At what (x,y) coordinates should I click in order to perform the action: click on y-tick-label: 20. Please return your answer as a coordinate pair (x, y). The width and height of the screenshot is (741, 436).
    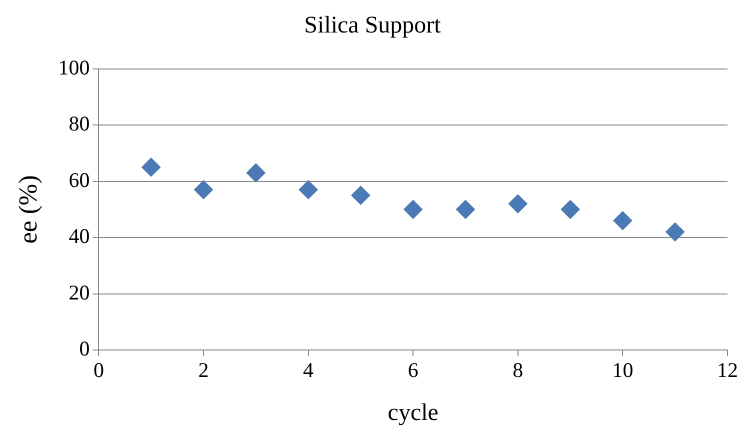
    Looking at the image, I should click on (79, 292).